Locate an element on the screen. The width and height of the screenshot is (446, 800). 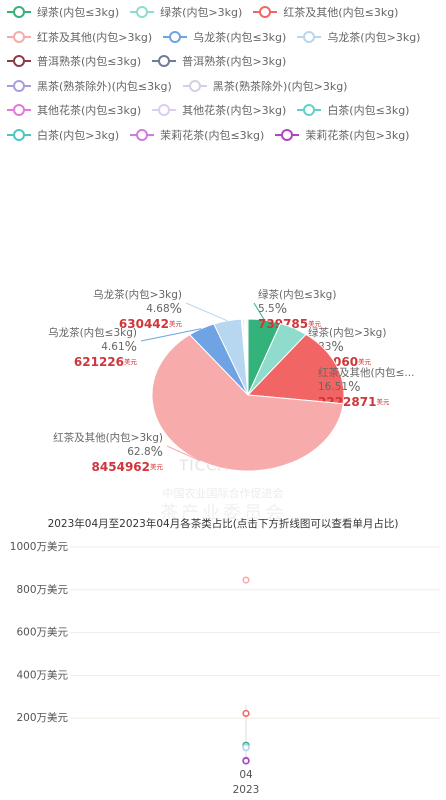
y-tick-label: 1000万美元 is located at coordinates (39, 546).